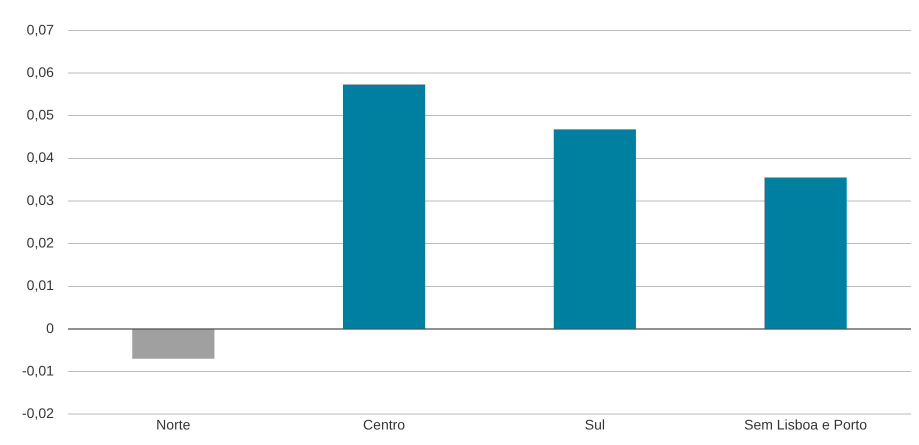 Image resolution: width=919 pixels, height=445 pixels. What do you see at coordinates (40, 200) in the screenshot?
I see `y-tick-label: 0,03` at bounding box center [40, 200].